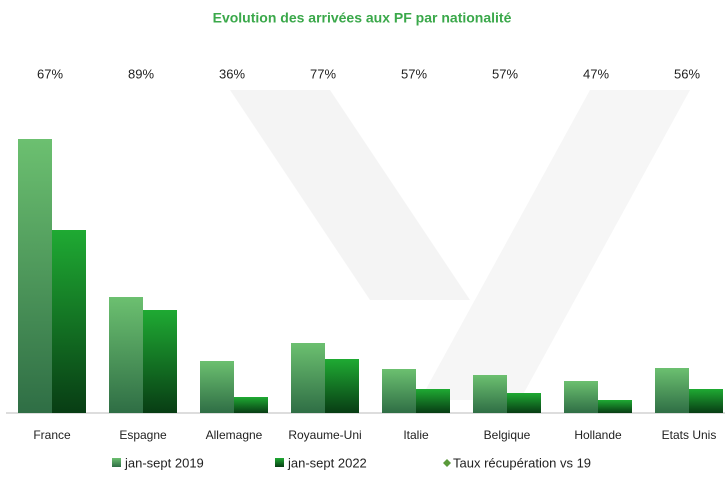  I want to click on rate-label: 47%, so click(596, 73).